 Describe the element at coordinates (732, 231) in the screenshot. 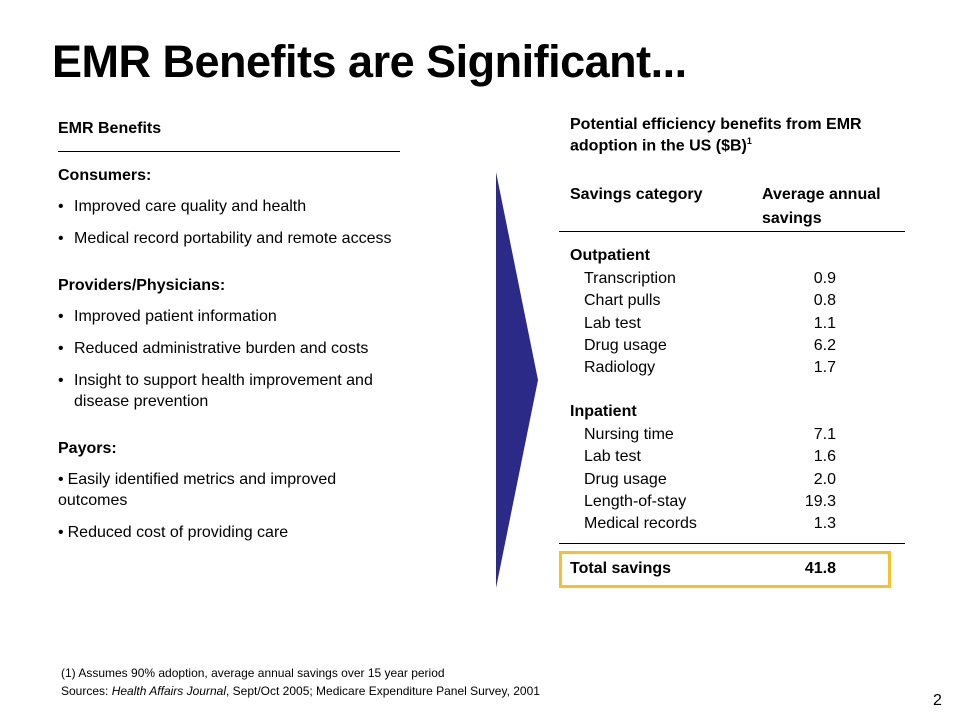

I see `header-divider` at that location.